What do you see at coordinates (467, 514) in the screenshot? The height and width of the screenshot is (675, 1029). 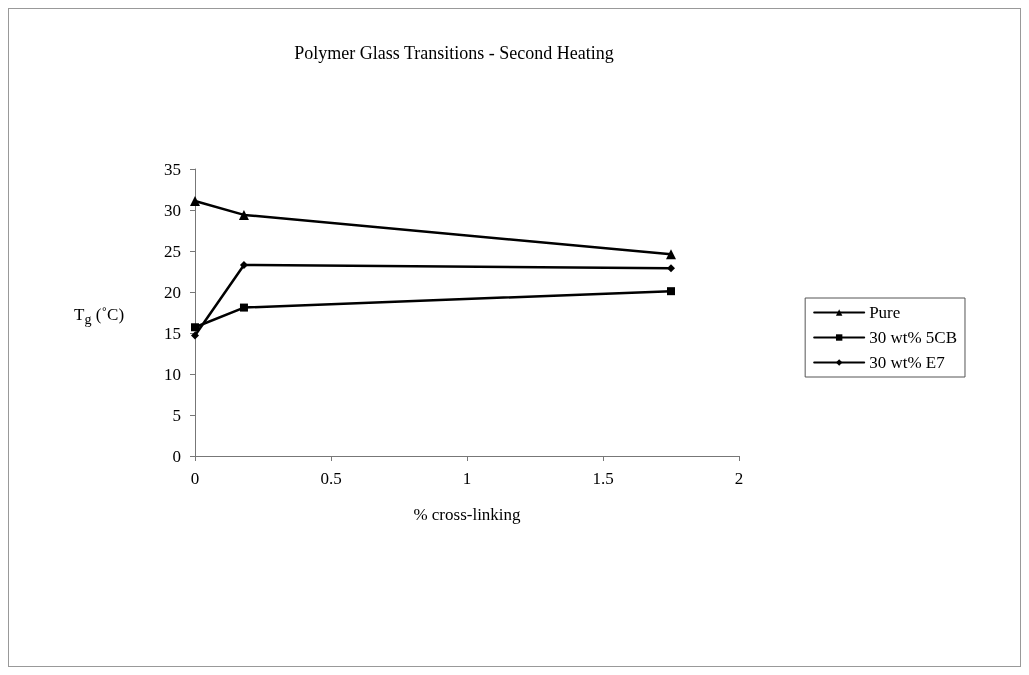 I see `x-axis-title: % cross-linking` at bounding box center [467, 514].